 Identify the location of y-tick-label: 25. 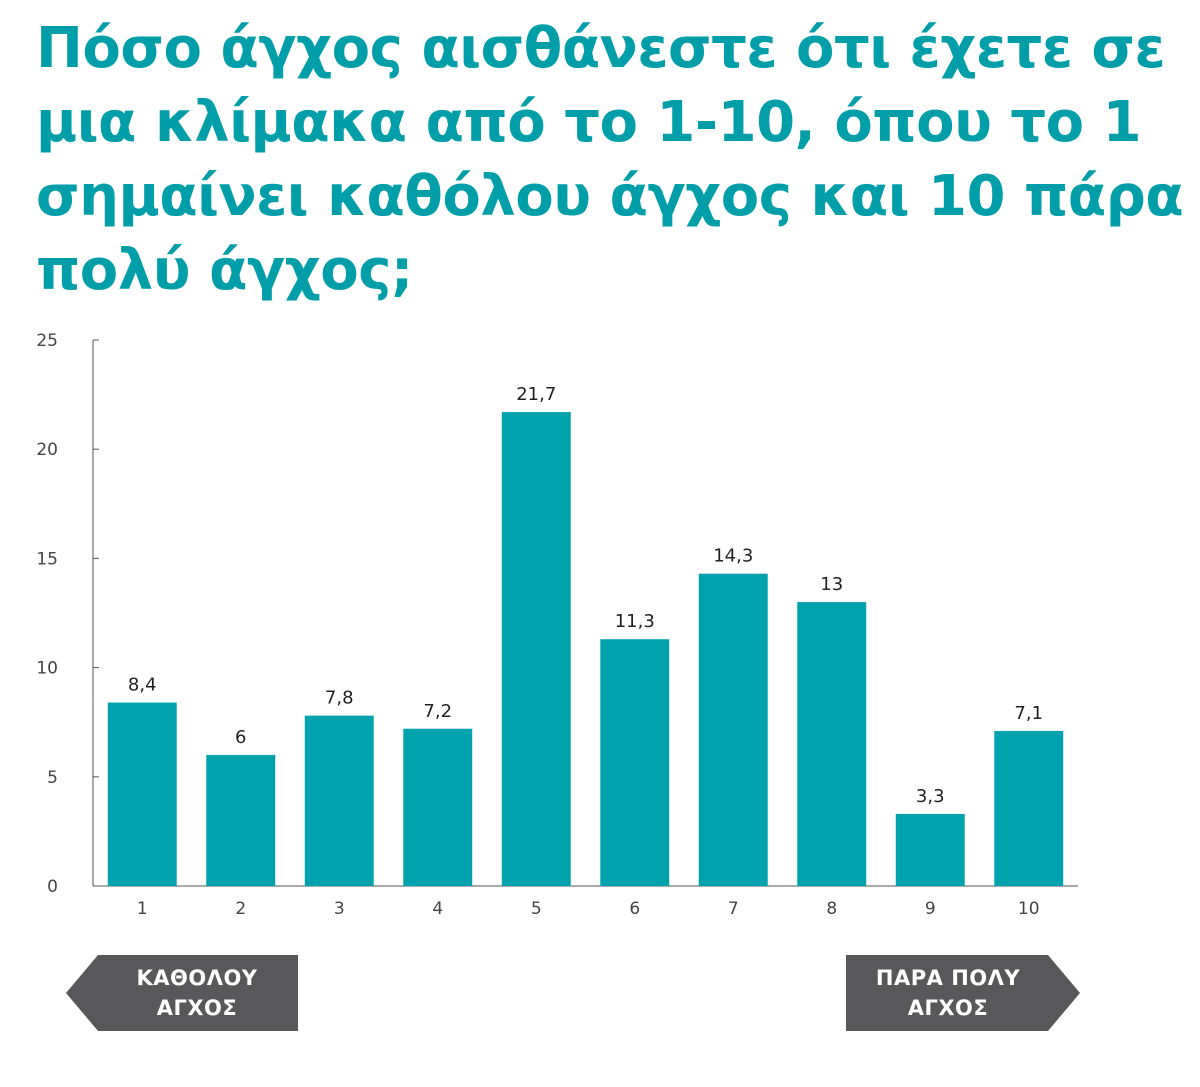
(47, 341).